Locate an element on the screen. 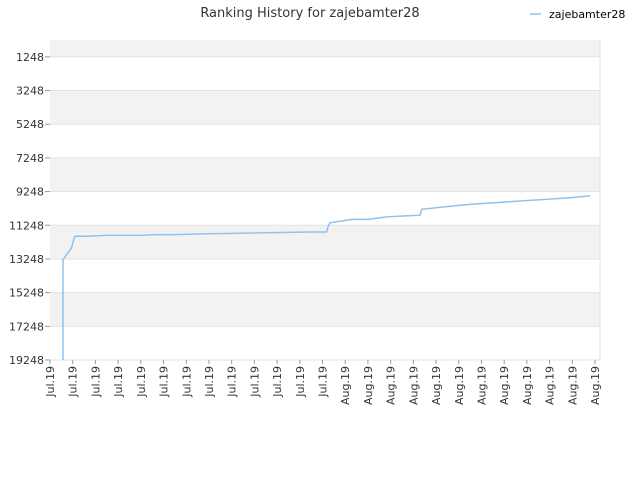 The width and height of the screenshot is (640, 480). y-tick-label: 7248 is located at coordinates (30, 158).